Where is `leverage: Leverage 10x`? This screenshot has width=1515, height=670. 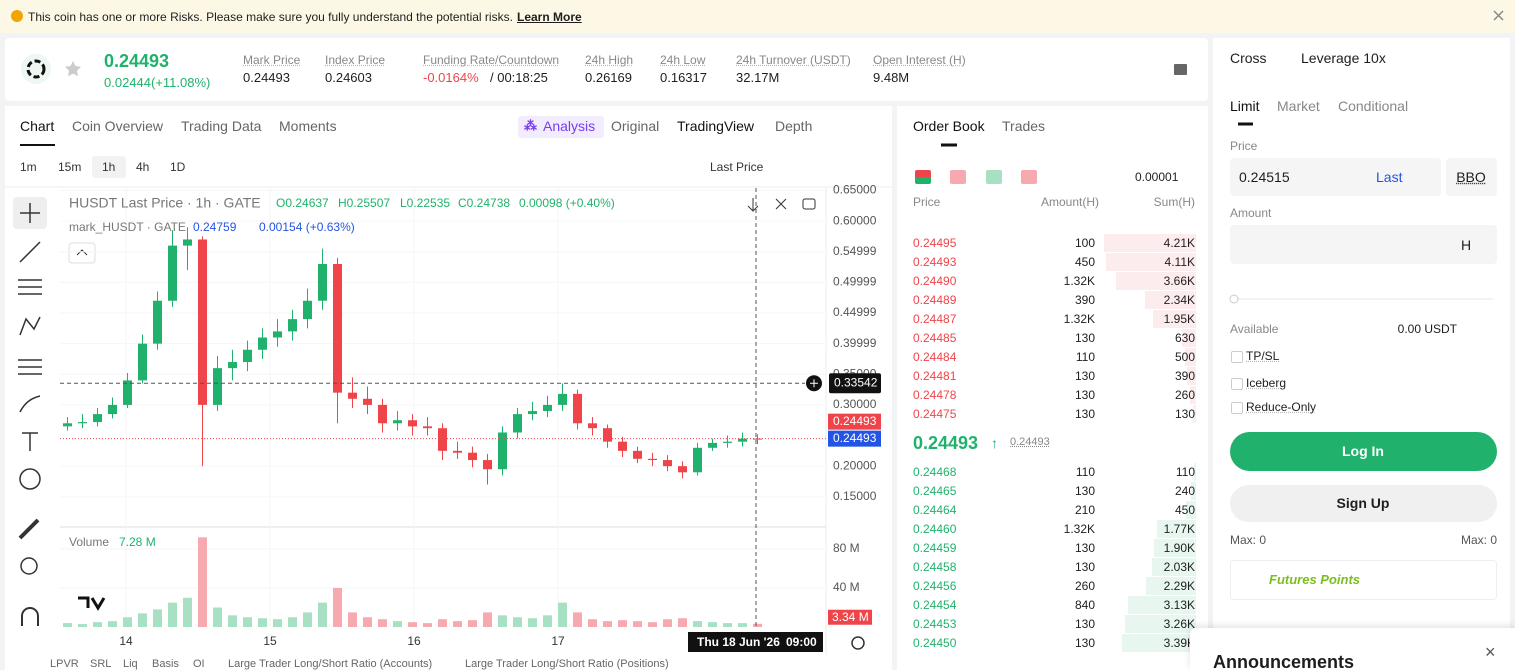
leverage: Leverage 10x is located at coordinates (1343, 58).